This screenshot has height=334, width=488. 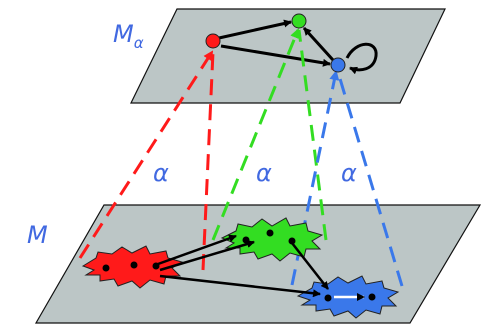 What do you see at coordinates (299, 21) in the screenshot?
I see `abstract-node-green` at bounding box center [299, 21].